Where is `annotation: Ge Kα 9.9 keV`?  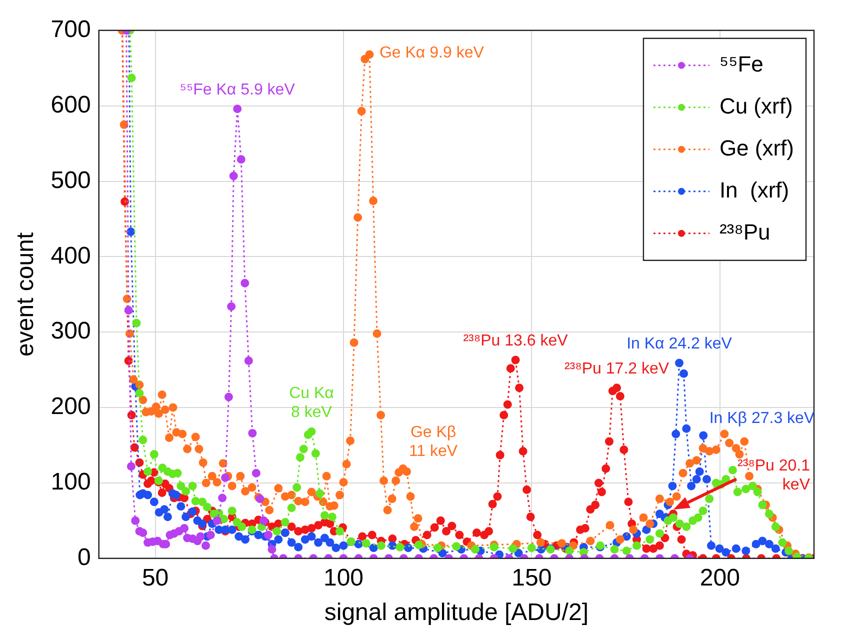 annotation: Ge Kα 9.9 keV is located at coordinates (431, 53).